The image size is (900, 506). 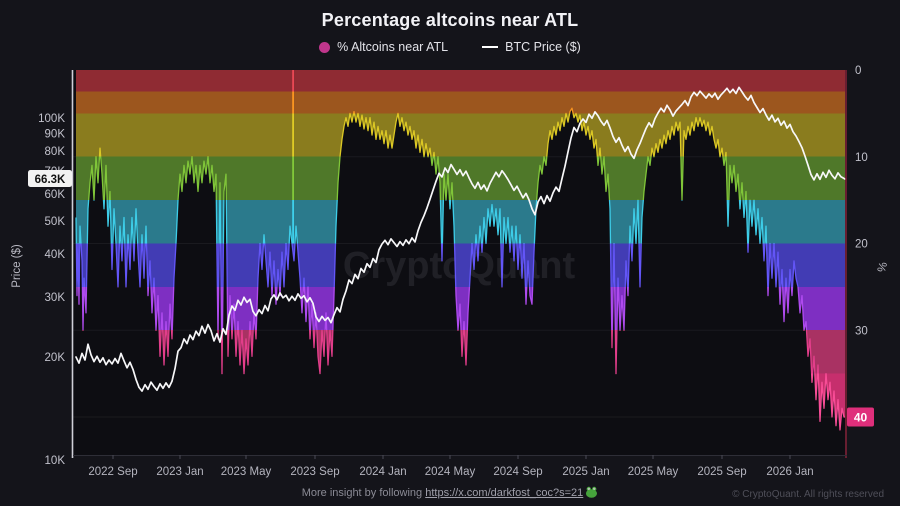 What do you see at coordinates (789, 472) in the screenshot?
I see `x-tick-label: 2026 Jan` at bounding box center [789, 472].